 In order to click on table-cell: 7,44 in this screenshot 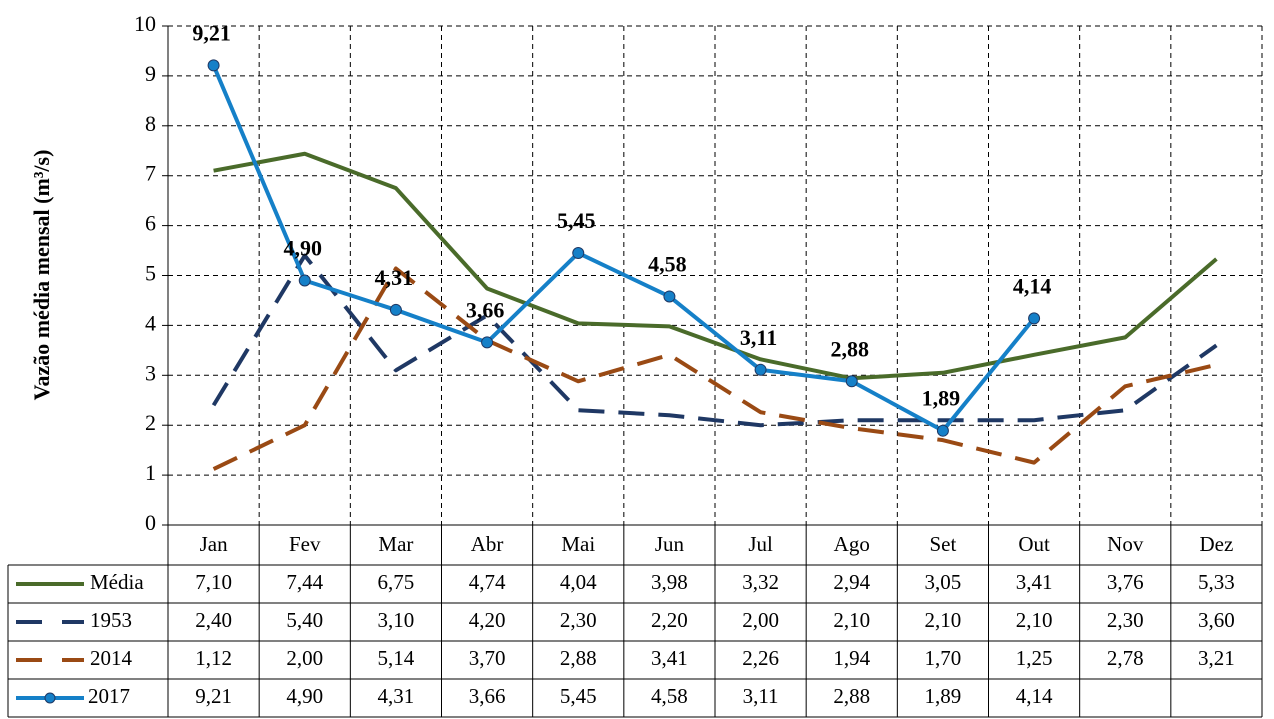, I will do `click(304, 582)`.